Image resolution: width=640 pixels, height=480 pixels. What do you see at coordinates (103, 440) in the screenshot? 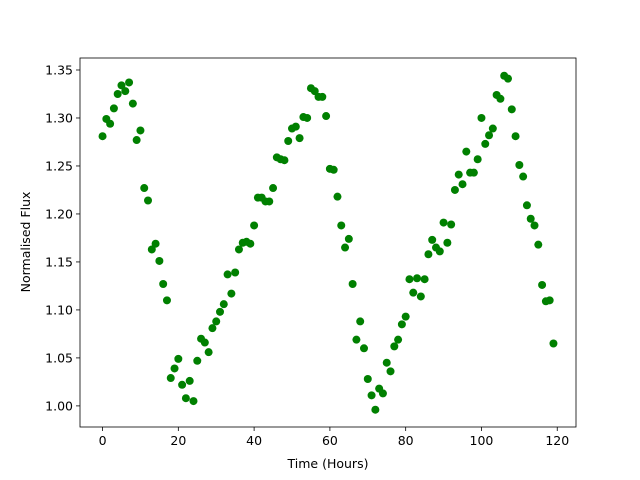
I see `x-tick-label: 0` at bounding box center [103, 440].